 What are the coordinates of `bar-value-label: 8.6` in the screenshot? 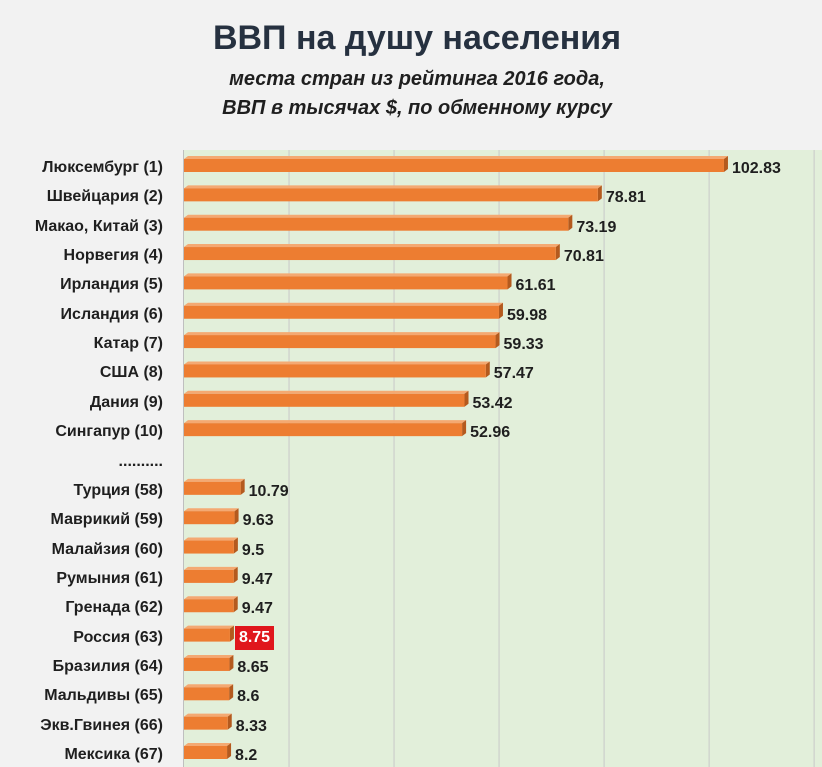 It's located at (248, 697).